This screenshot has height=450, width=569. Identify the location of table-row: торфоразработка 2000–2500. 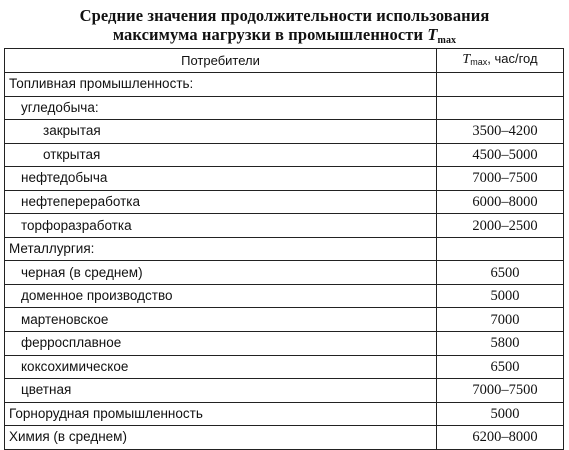
(284, 225).